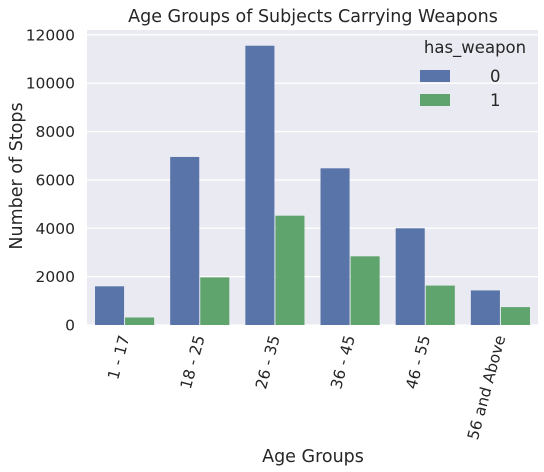  I want to click on y-axis-ticks: 0 2000 4000 6000 8000 10000 12000, so click(50, 180).